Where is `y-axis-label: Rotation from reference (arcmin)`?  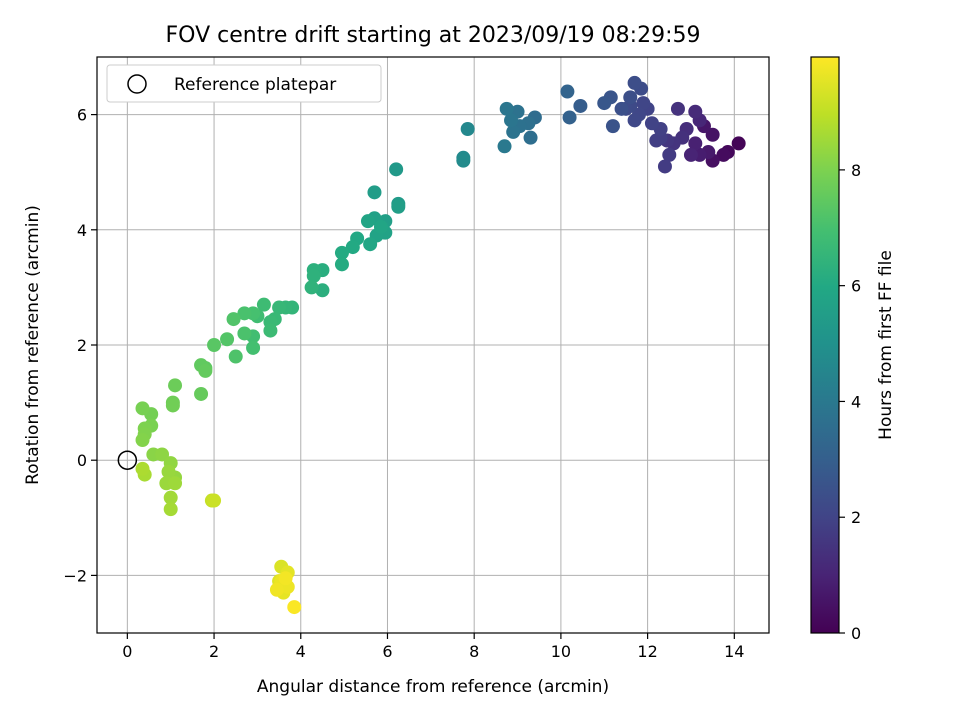
y-axis-label: Rotation from reference (arcmin) is located at coordinates (33, 345).